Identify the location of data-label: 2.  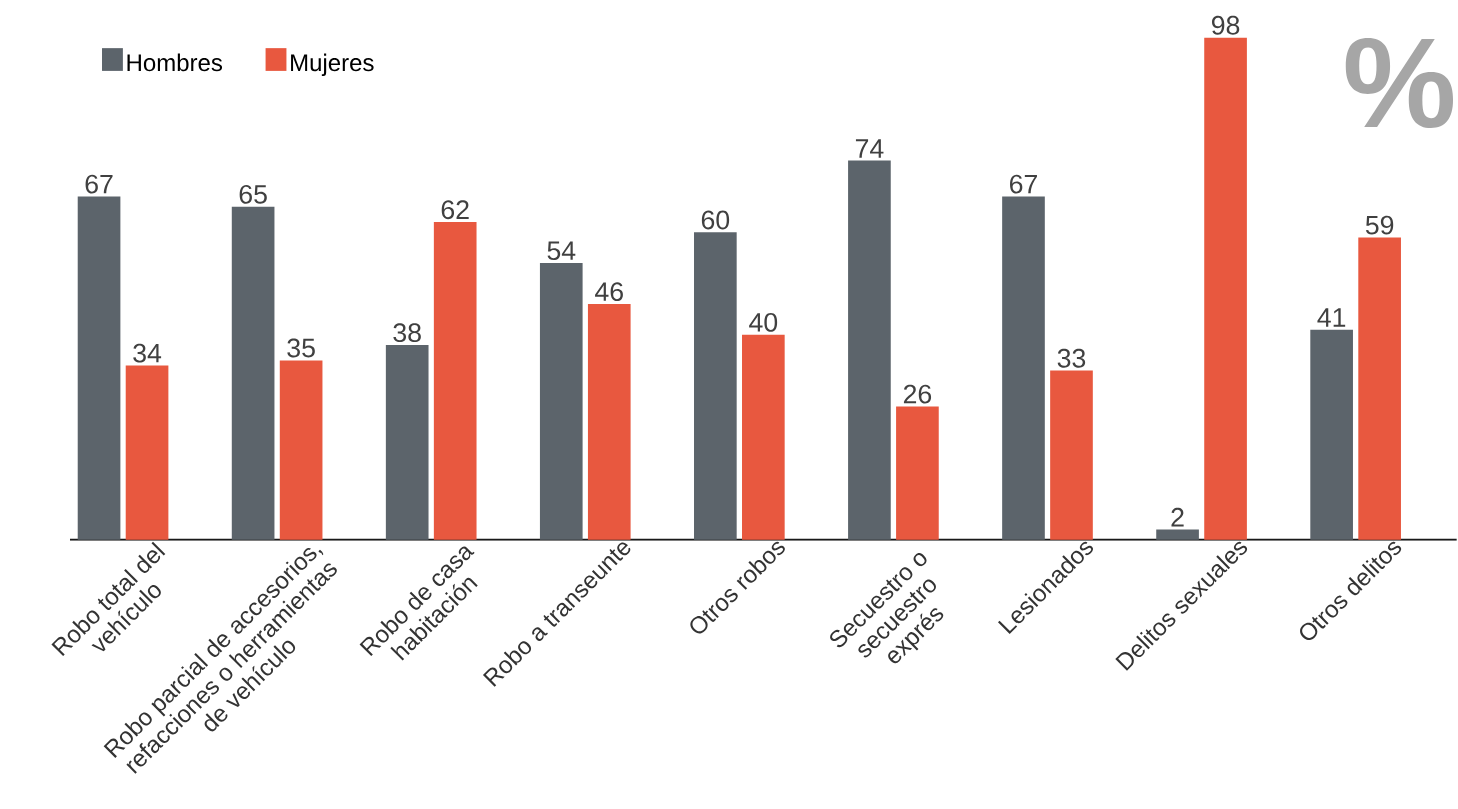
(1177, 517).